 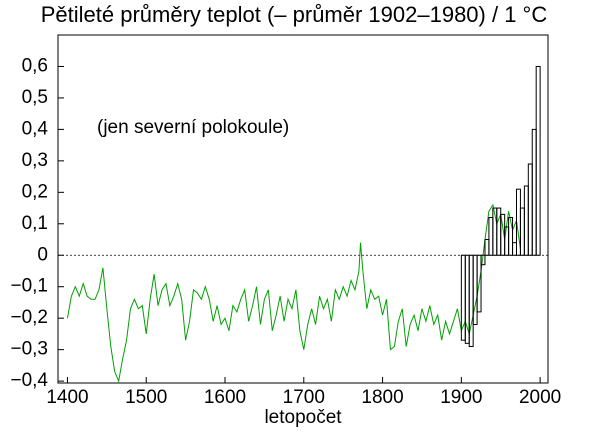 What do you see at coordinates (35, 160) in the screenshot?
I see `y-tick-label: 0,3` at bounding box center [35, 160].